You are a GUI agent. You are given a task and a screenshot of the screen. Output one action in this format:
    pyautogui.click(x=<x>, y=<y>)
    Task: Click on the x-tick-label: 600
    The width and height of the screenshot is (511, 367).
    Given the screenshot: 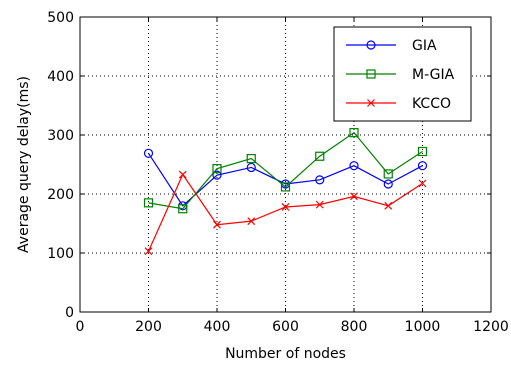 What is the action you would take?
    pyautogui.click(x=285, y=327)
    